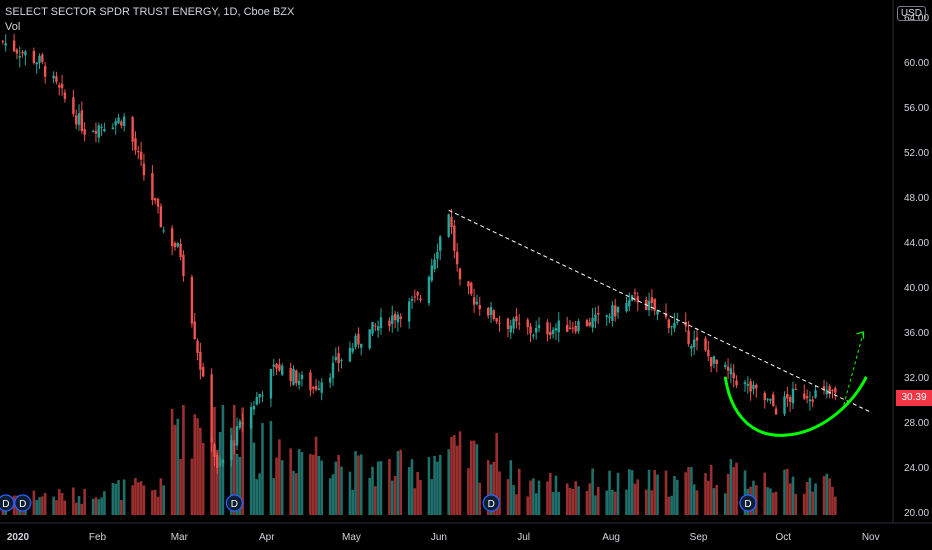 Image resolution: width=932 pixels, height=550 pixels. I want to click on last-price-tag: 30.39, so click(914, 398).